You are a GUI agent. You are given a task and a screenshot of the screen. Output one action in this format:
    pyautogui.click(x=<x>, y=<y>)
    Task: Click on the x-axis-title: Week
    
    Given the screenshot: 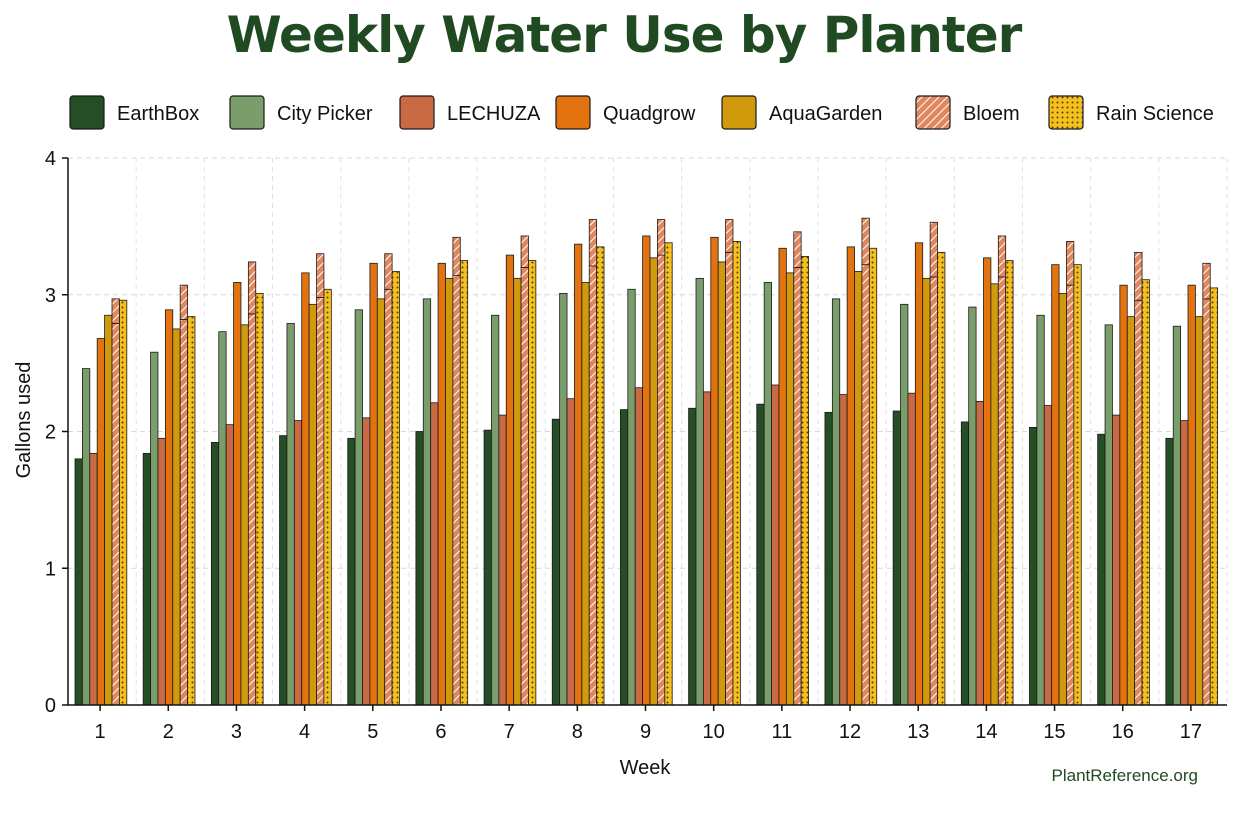 What is the action you would take?
    pyautogui.click(x=646, y=768)
    